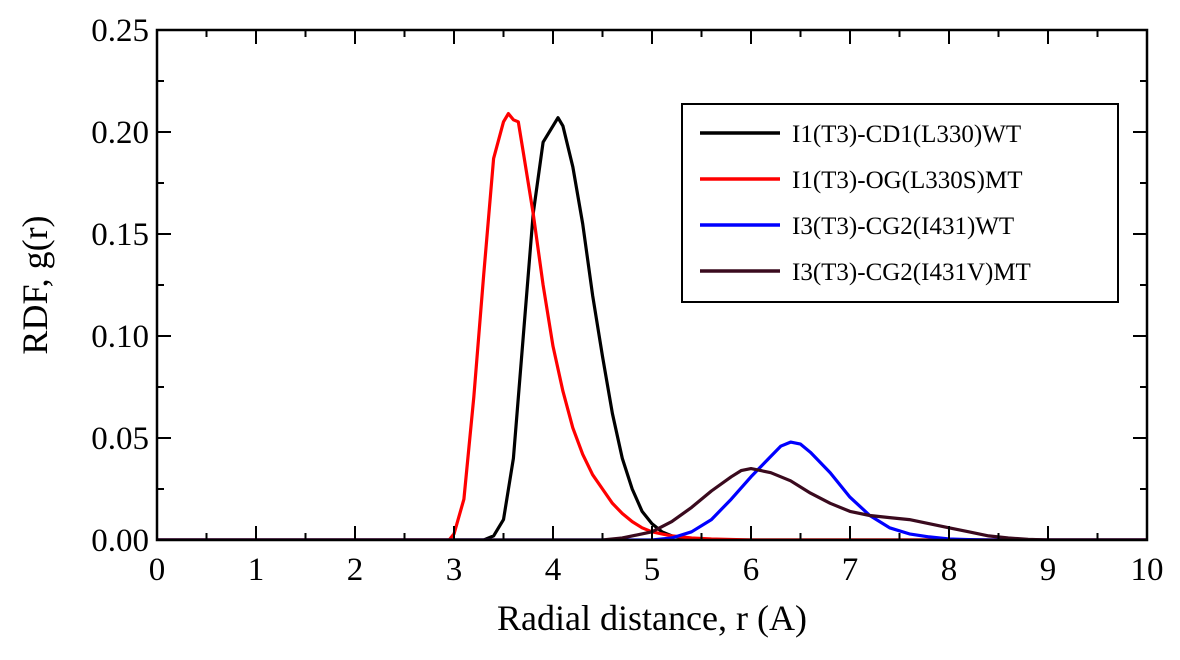  What do you see at coordinates (454, 570) in the screenshot?
I see `x-tick-label: 3` at bounding box center [454, 570].